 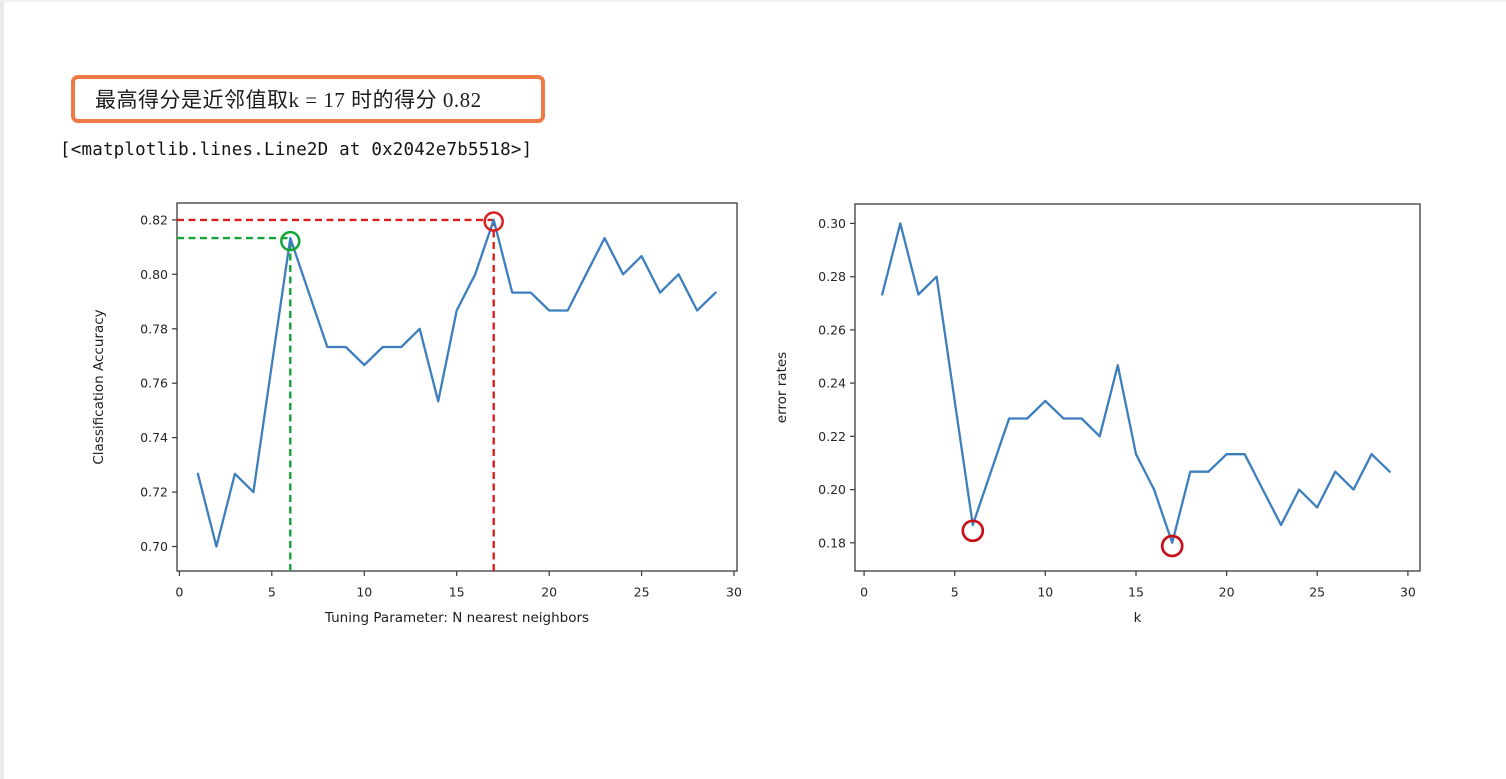 What do you see at coordinates (782, 387) in the screenshot?
I see `y-axis-label: error rates` at bounding box center [782, 387].